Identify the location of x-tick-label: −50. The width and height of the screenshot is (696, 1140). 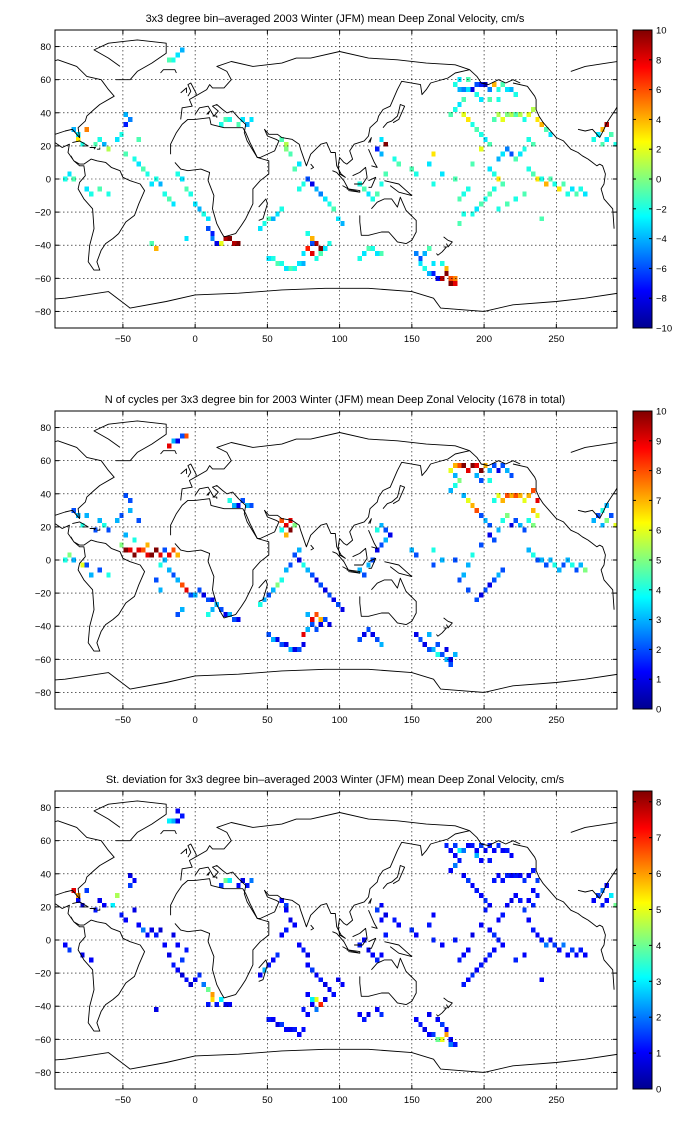
(123, 720).